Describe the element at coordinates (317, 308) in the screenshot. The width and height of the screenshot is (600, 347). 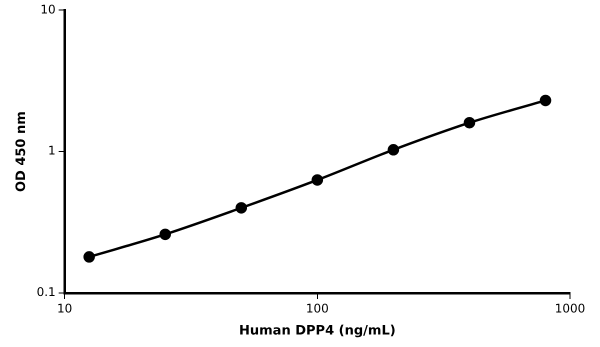
I see `x-tick-label: 100` at that location.